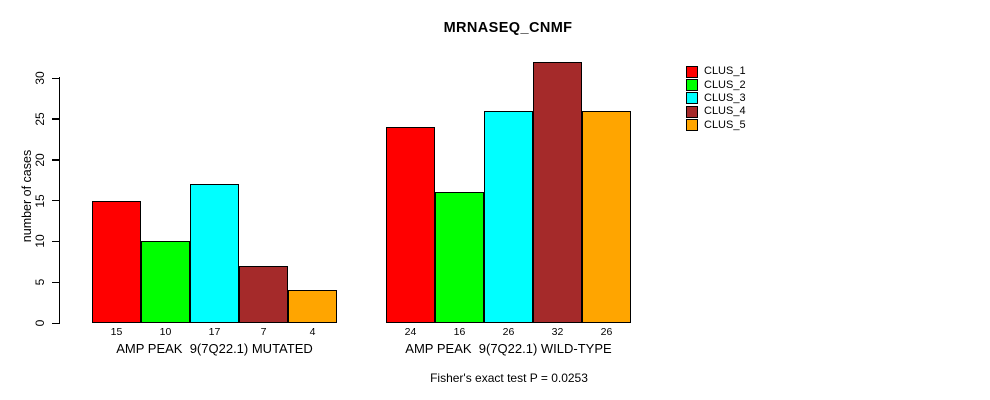 The image size is (990, 400). I want to click on y-tick-label: 15, so click(40, 200).